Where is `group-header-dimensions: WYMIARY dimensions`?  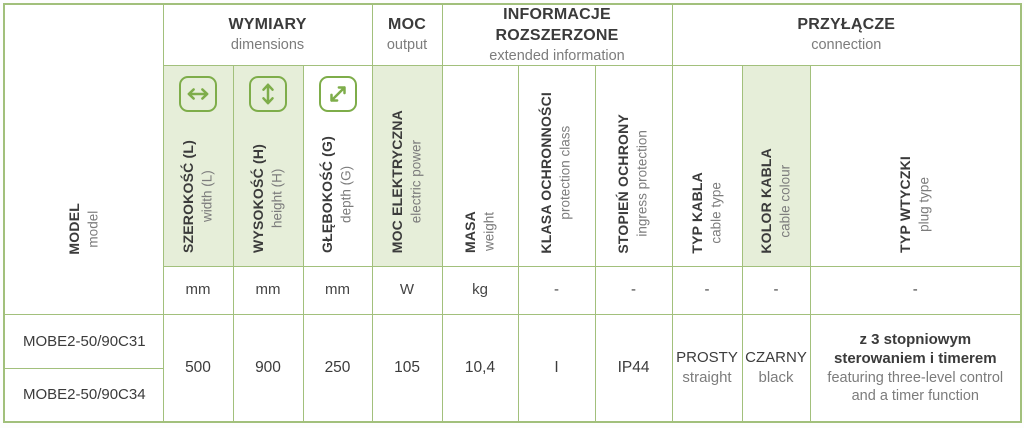 group-header-dimensions: WYMIARY dimensions is located at coordinates (267, 34).